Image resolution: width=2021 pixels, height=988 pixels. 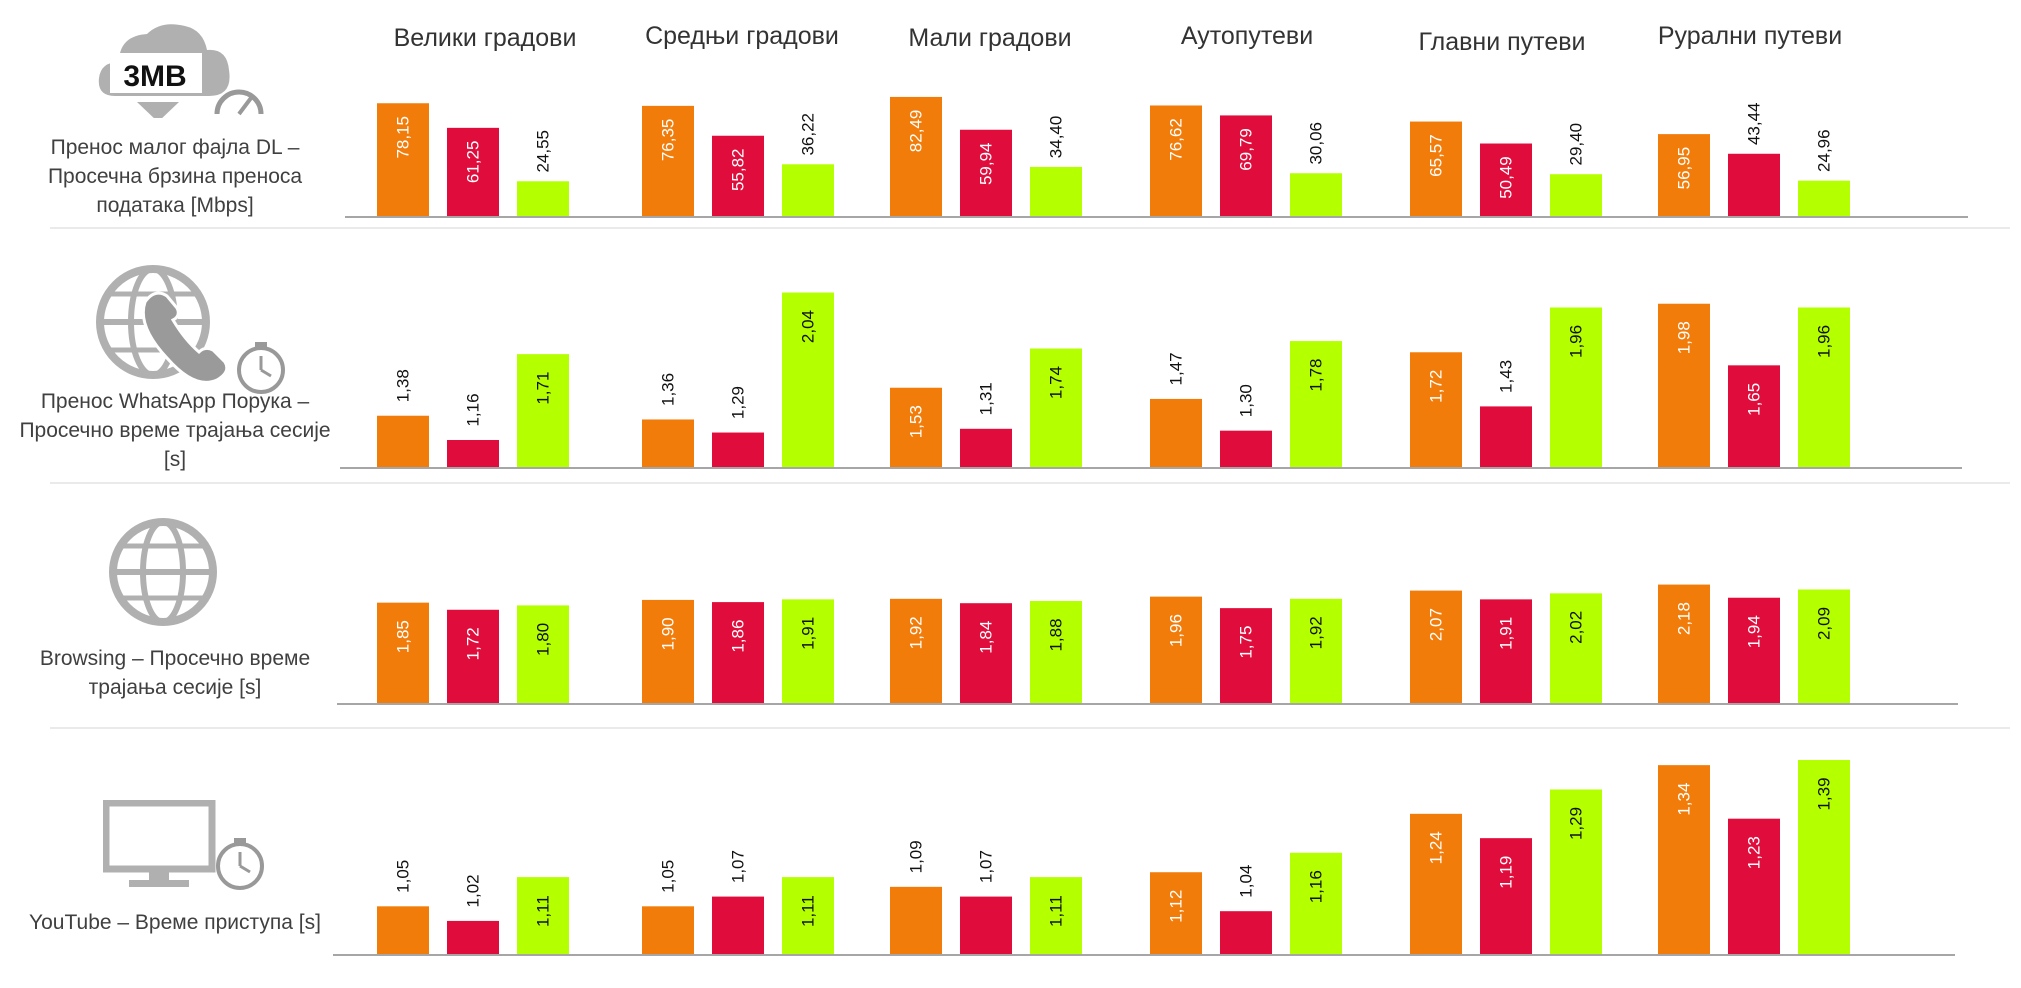 What do you see at coordinates (1750, 36) in the screenshot?
I see `category-header: Рурални путеви` at bounding box center [1750, 36].